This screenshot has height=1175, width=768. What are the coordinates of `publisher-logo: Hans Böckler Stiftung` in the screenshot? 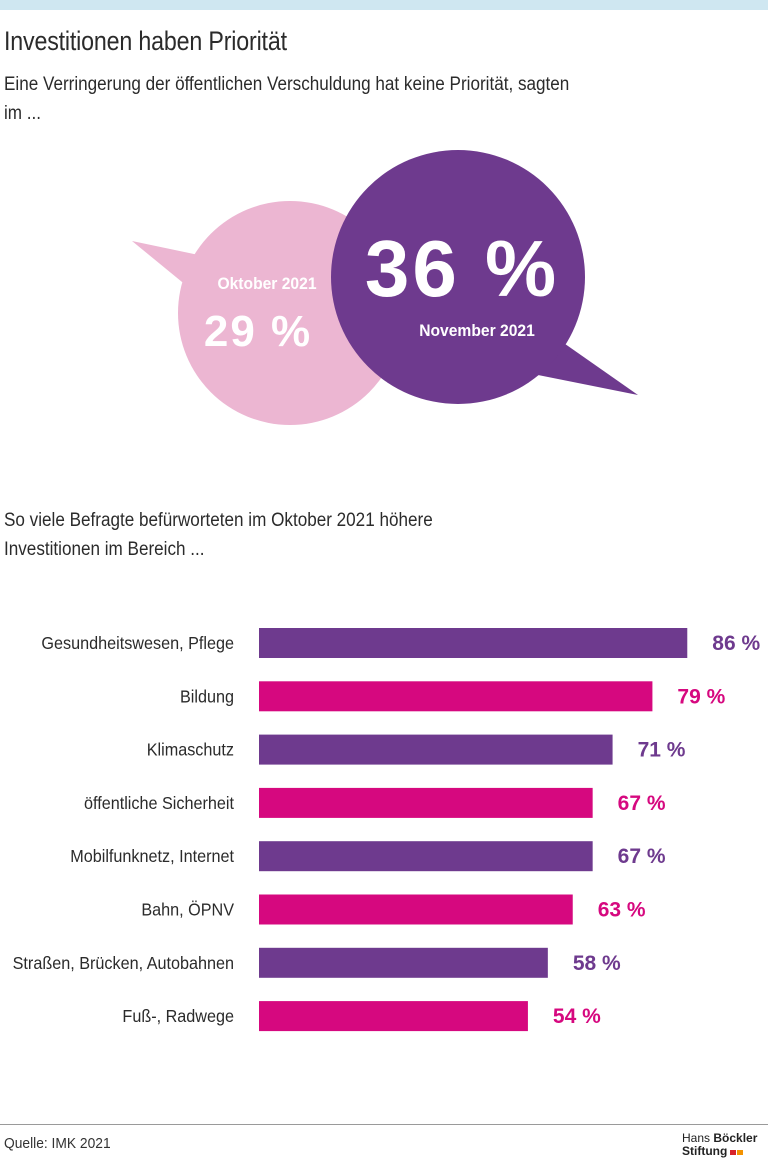 It's located at (722, 1145).